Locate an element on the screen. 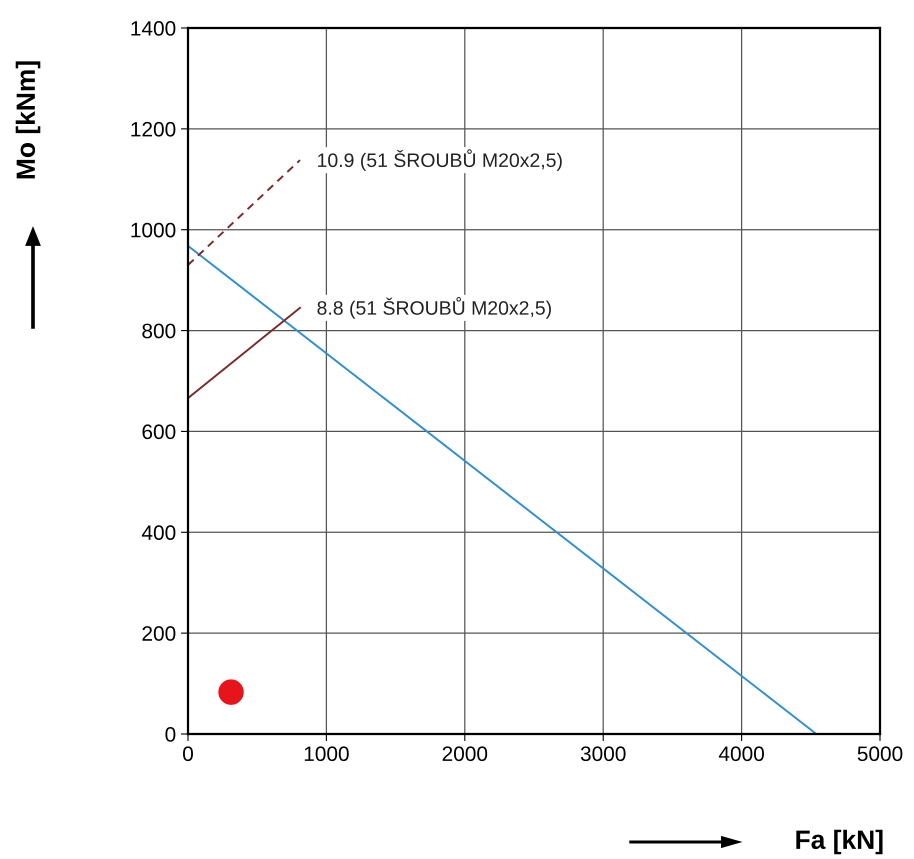 This screenshot has width=914, height=859. x-tick-label: 5000 is located at coordinates (880, 754).